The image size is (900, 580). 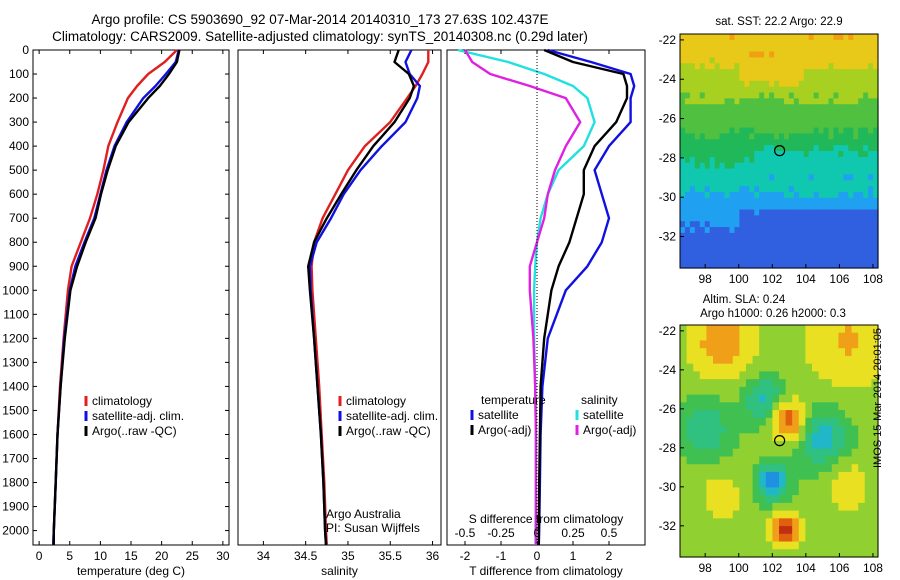 What do you see at coordinates (19, 122) in the screenshot?
I see `depth-tick-label: 300` at bounding box center [19, 122].